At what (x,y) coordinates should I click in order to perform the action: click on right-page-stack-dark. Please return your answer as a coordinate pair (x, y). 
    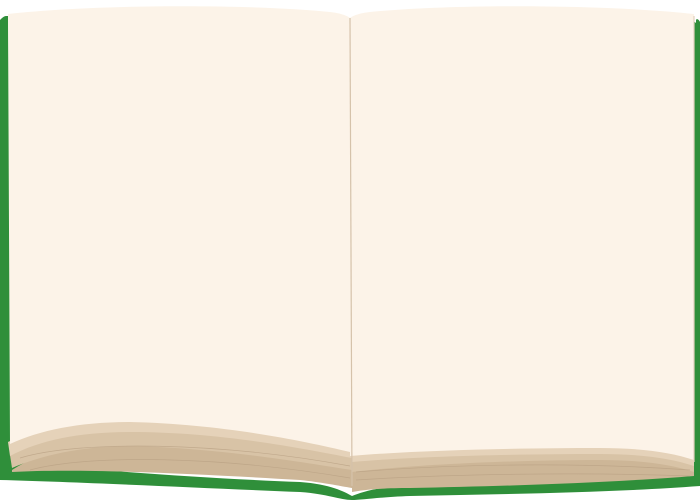
    Looking at the image, I should click on (523, 475).